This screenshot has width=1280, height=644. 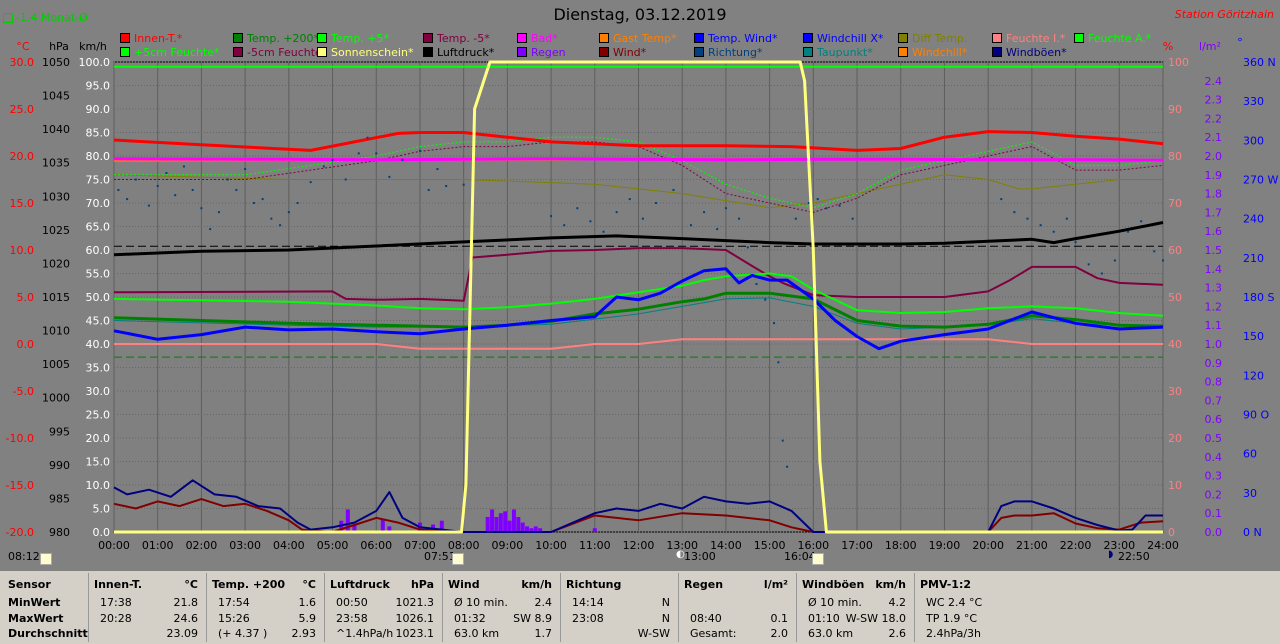 What do you see at coordinates (304, 633) in the screenshot?
I see `stats-avg-value: 2.93` at bounding box center [304, 633].